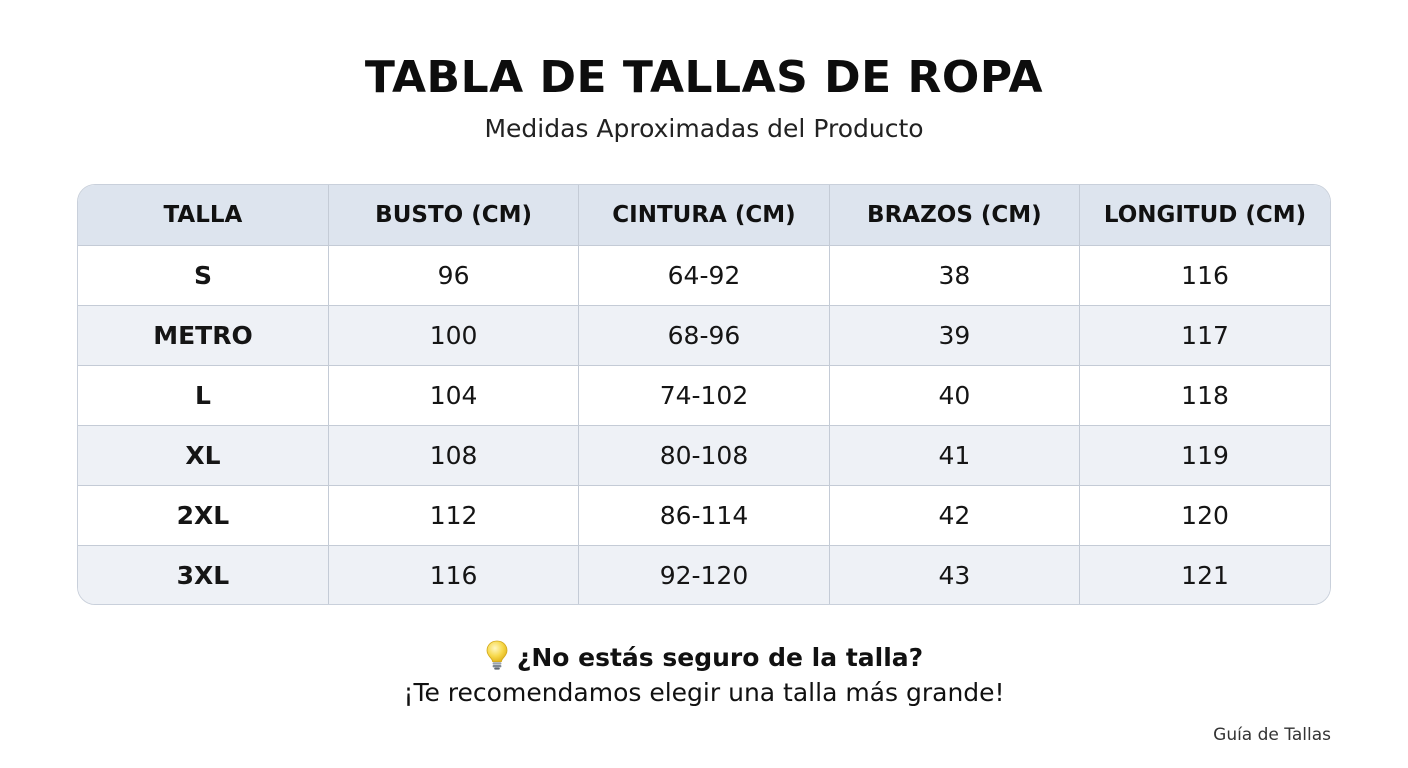 This screenshot has width=1408, height=768. I want to click on cintura-cell: 64-92, so click(704, 275).